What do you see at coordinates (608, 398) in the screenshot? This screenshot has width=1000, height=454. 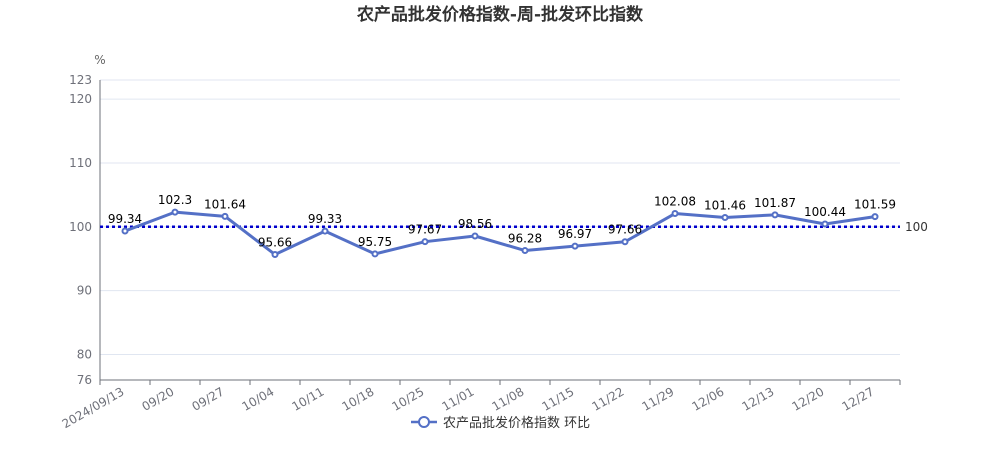 I see `x-tick-label: 11/22` at bounding box center [608, 398].